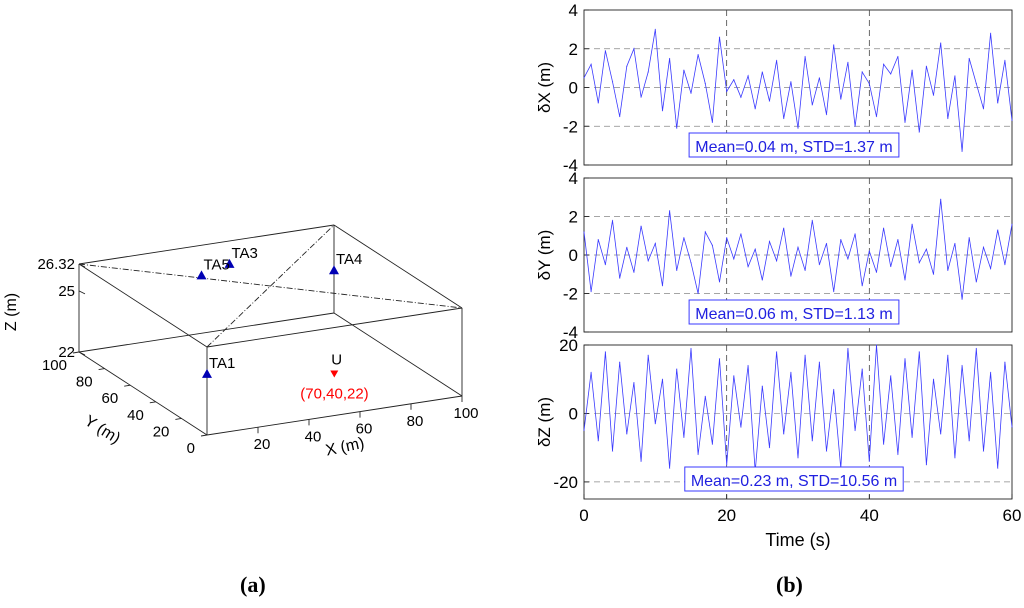 This screenshot has width=1024, height=608. Describe the element at coordinates (345, 447) in the screenshot. I see `x-axis-label: X (m)` at that location.